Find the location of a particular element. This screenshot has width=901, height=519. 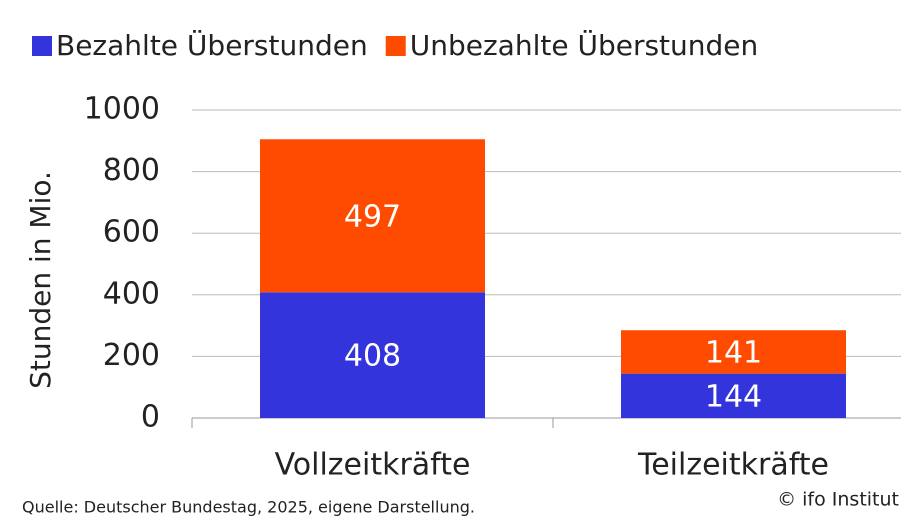

y-tick-label: 800 is located at coordinates (131, 170).